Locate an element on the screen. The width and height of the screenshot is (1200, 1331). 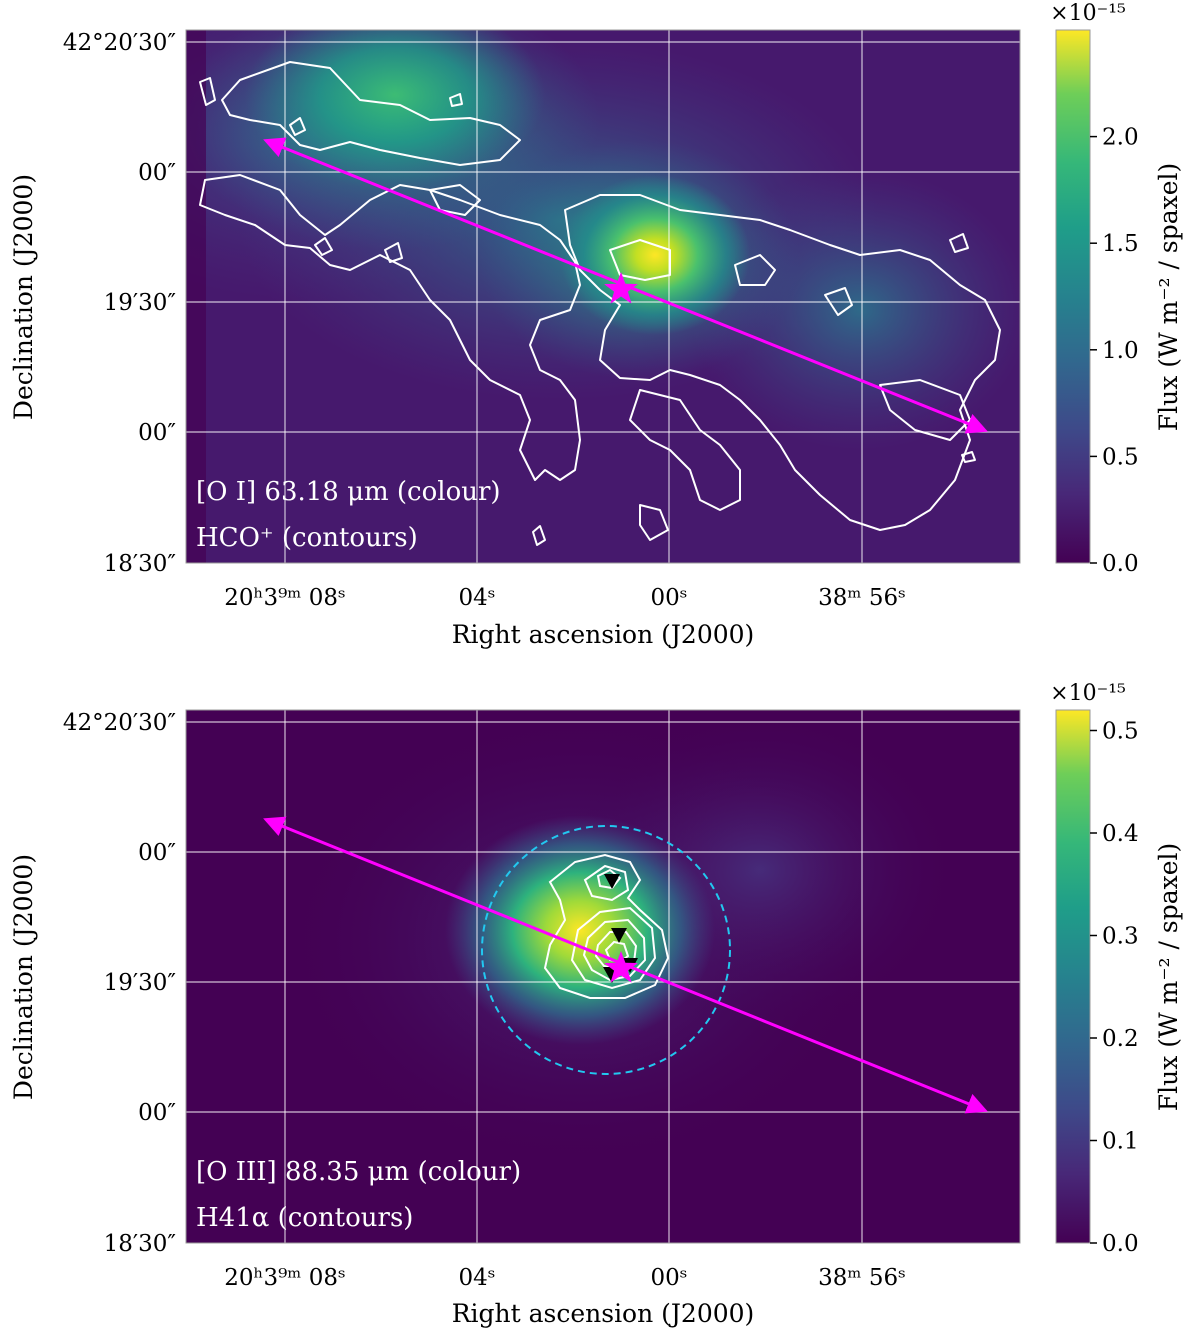
panel-2-colorbar-ticks: 0.0 0.1 0.2 0.3 0.4 0.5 is located at coordinates (1114, 988).